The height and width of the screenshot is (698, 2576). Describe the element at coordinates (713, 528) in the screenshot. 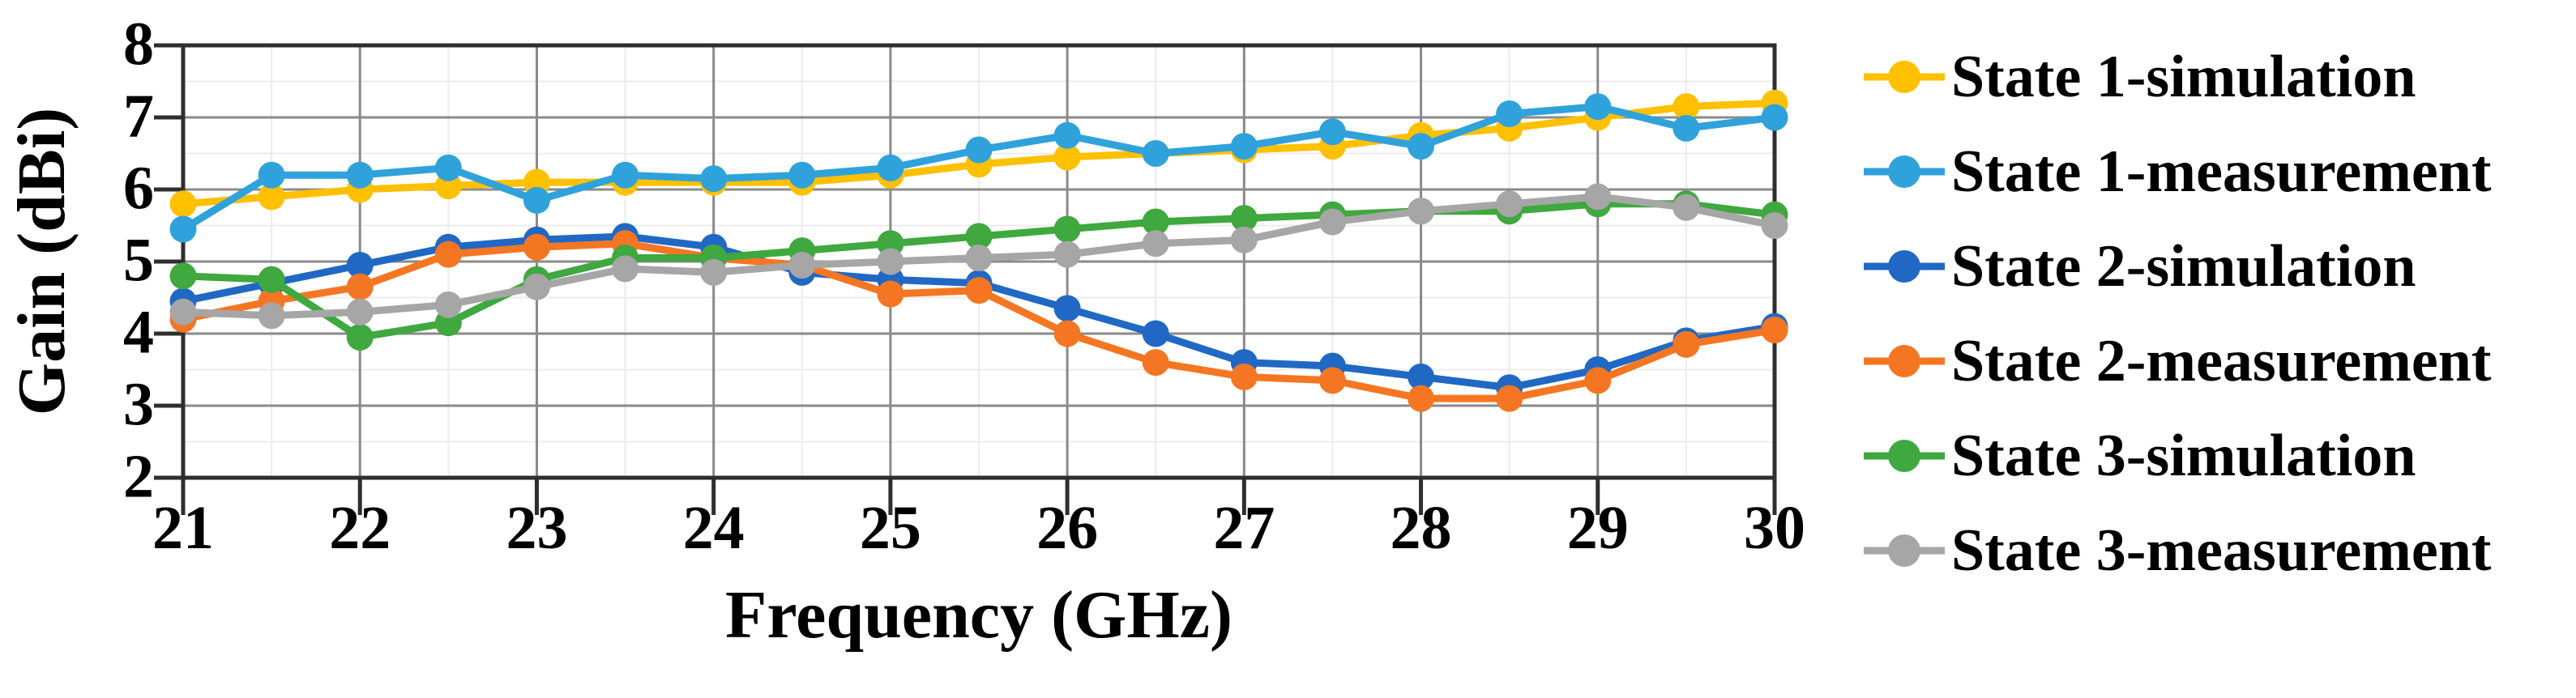

I see `x-tick-label: 24` at that location.